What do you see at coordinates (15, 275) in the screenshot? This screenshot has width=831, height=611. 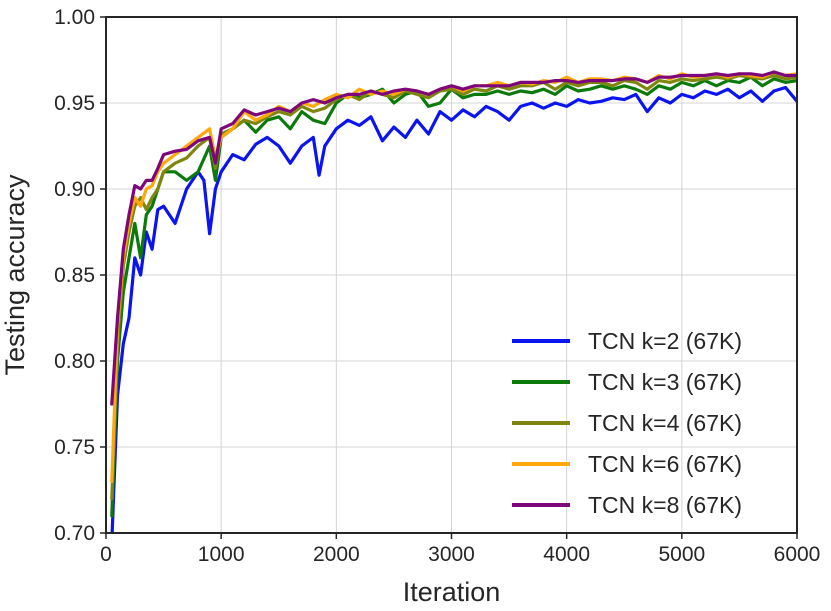 I see `y-axis-label: Testing accuracy` at bounding box center [15, 275].